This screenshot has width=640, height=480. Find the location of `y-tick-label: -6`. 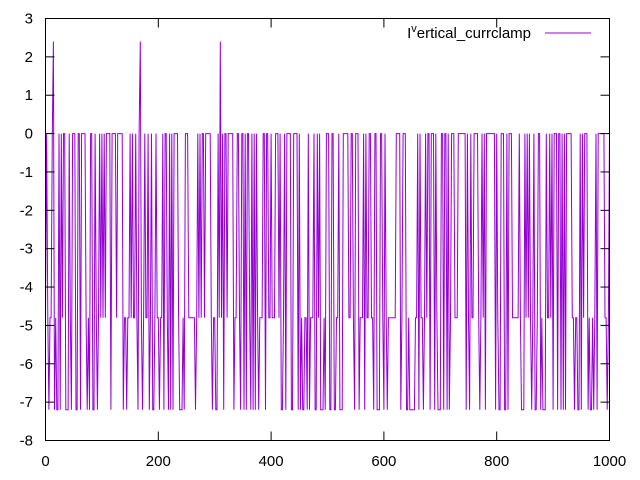

y-tick-label: -6 is located at coordinates (26, 364).